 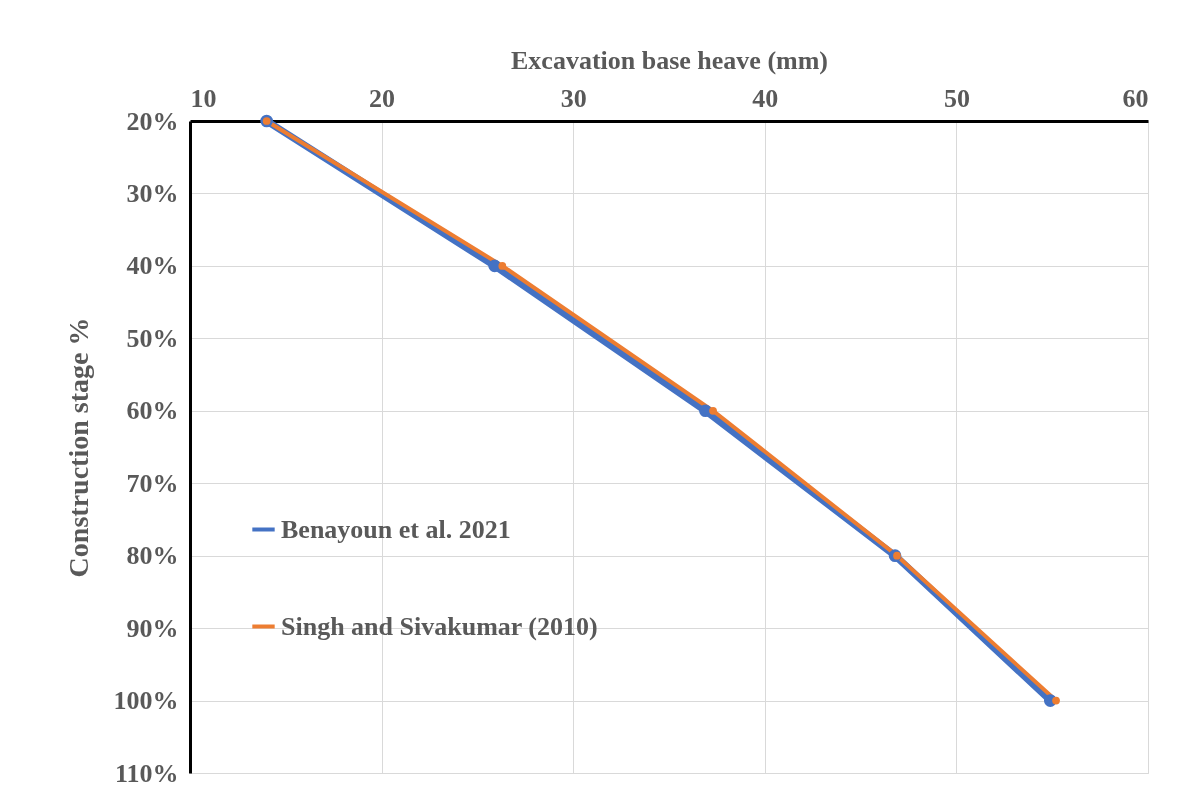 I want to click on y-tick-label: 90%, so click(x=152, y=628).